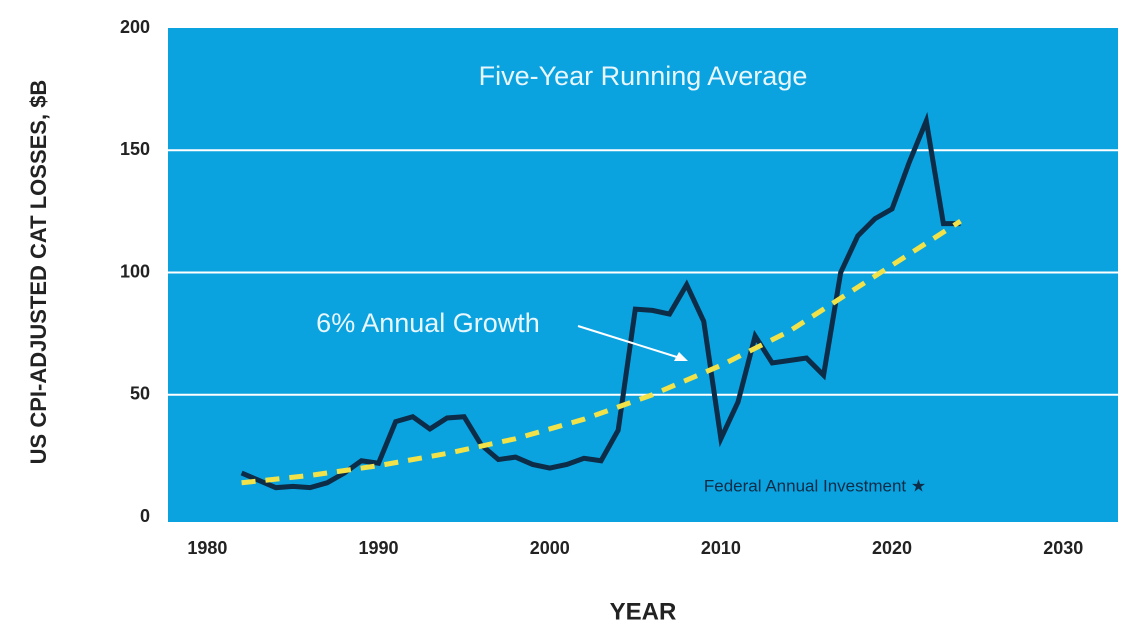 The height and width of the screenshot is (633, 1128). Describe the element at coordinates (721, 548) in the screenshot. I see `x-tick-label: 2010` at that location.